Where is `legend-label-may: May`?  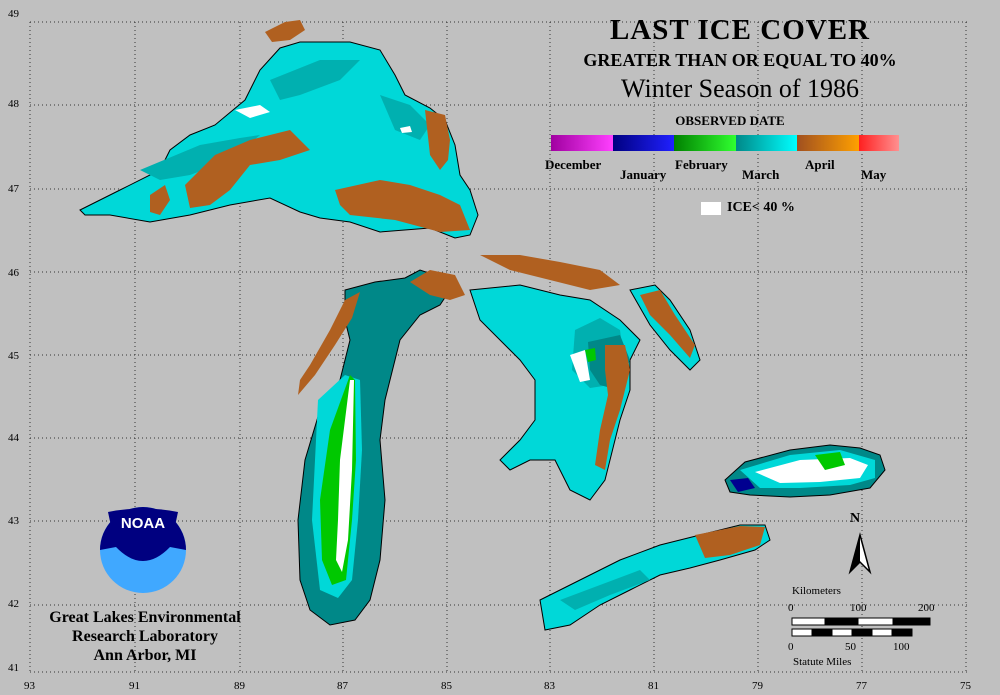 legend-label-may: May is located at coordinates (874, 174).